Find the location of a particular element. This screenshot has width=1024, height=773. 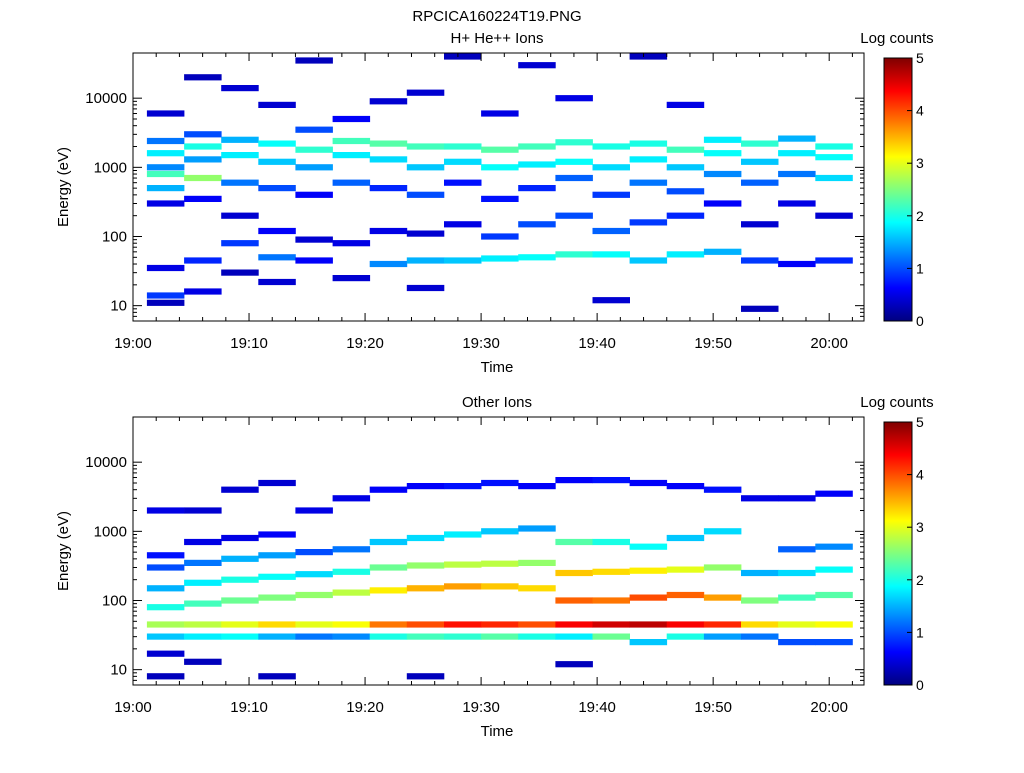

y-tick-label: 100 is located at coordinates (114, 236).